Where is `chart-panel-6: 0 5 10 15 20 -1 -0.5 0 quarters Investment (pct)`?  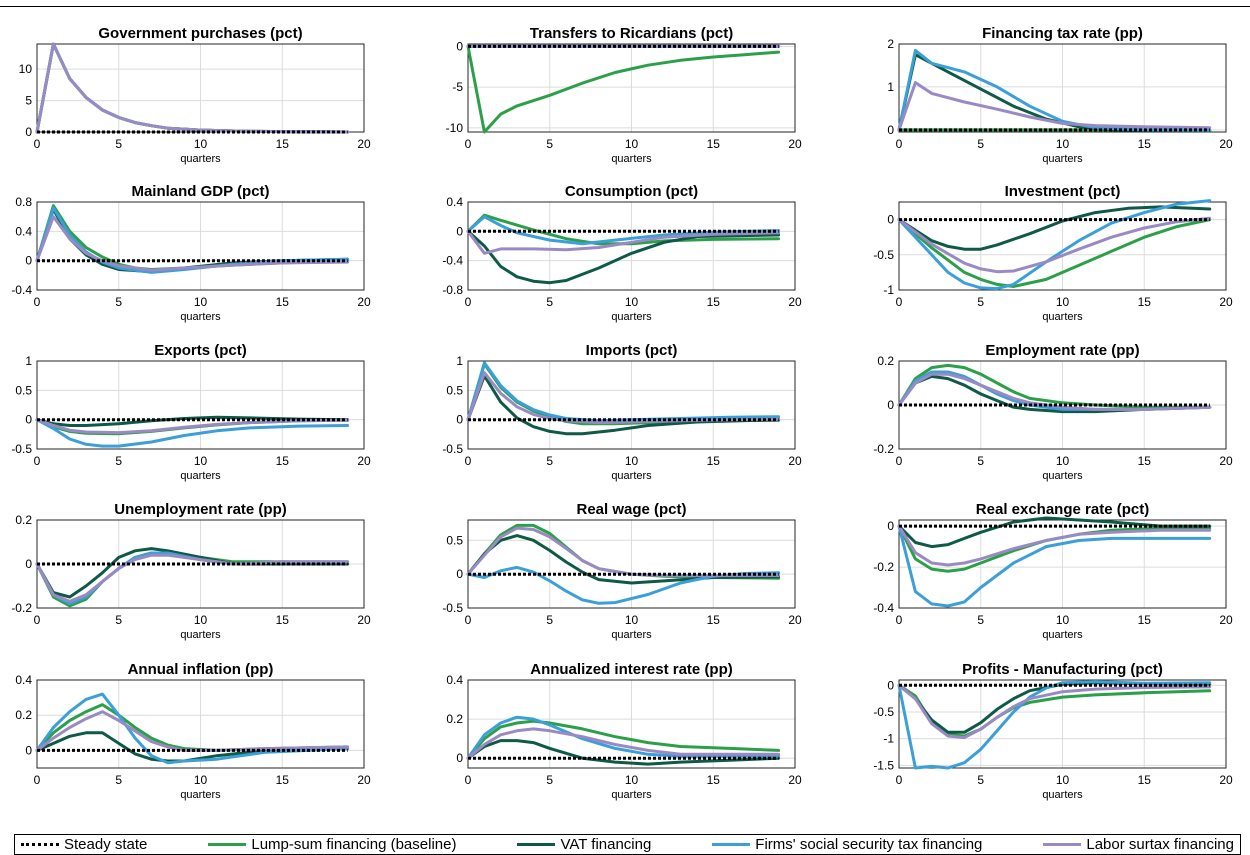
chart-panel-6: 0 5 10 15 20 -1 -0.5 0 quarters Investment (pct) is located at coordinates (1053, 253).